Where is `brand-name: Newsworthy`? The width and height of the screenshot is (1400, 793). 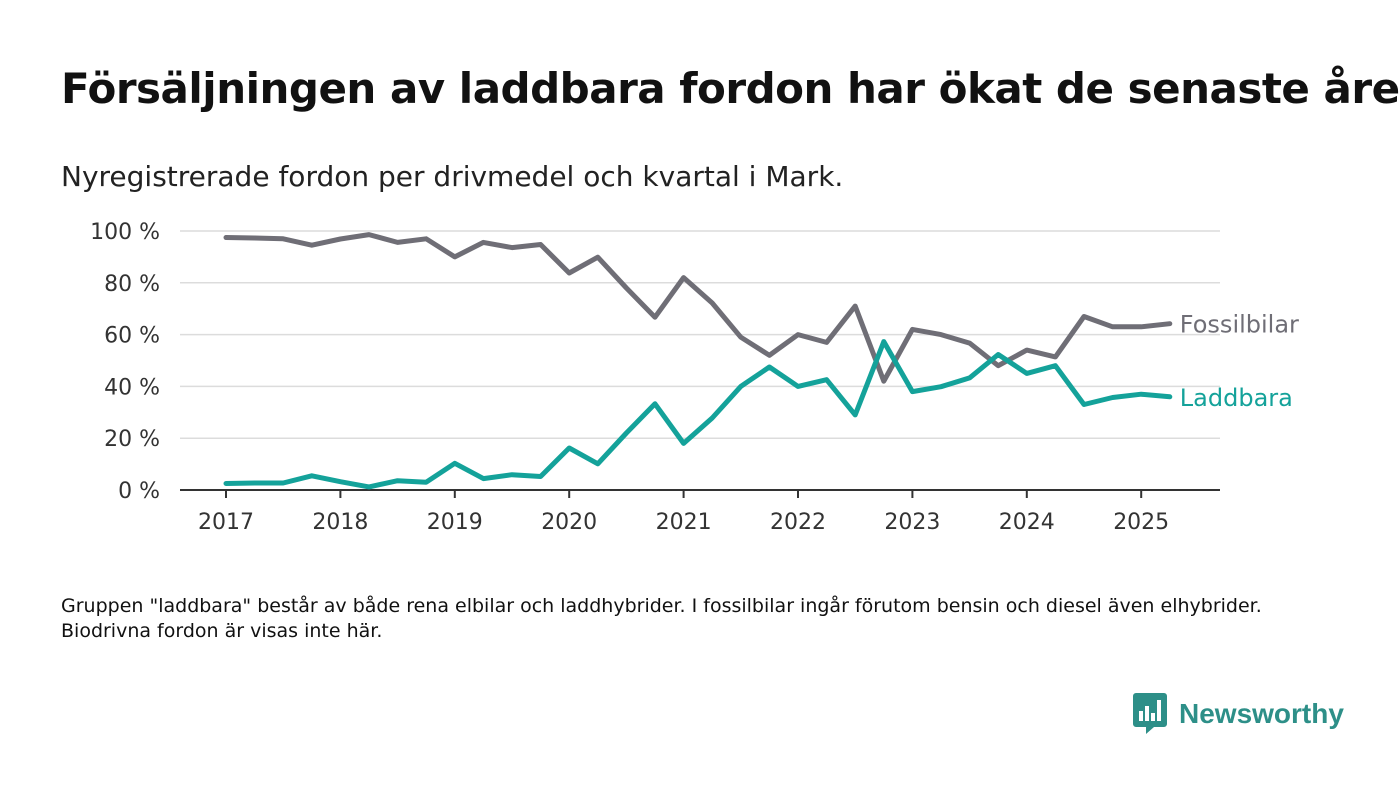
brand-name: Newsworthy is located at coordinates (1261, 713).